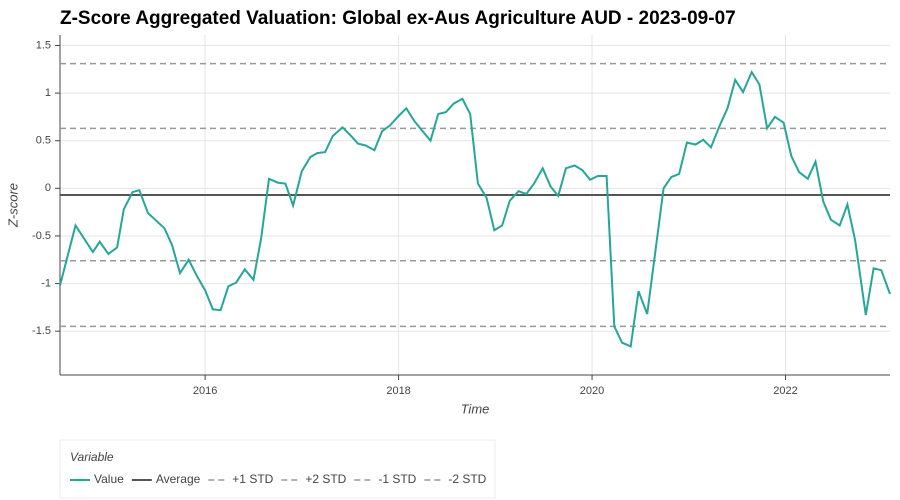 The width and height of the screenshot is (900, 500). I want to click on y-tick-label: 1, so click(48, 93).